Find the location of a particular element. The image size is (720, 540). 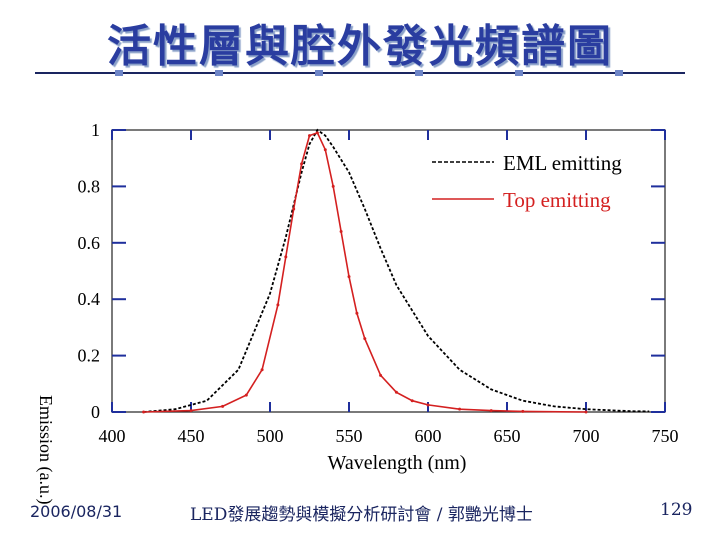

x-tick-label: 550 is located at coordinates (349, 436).